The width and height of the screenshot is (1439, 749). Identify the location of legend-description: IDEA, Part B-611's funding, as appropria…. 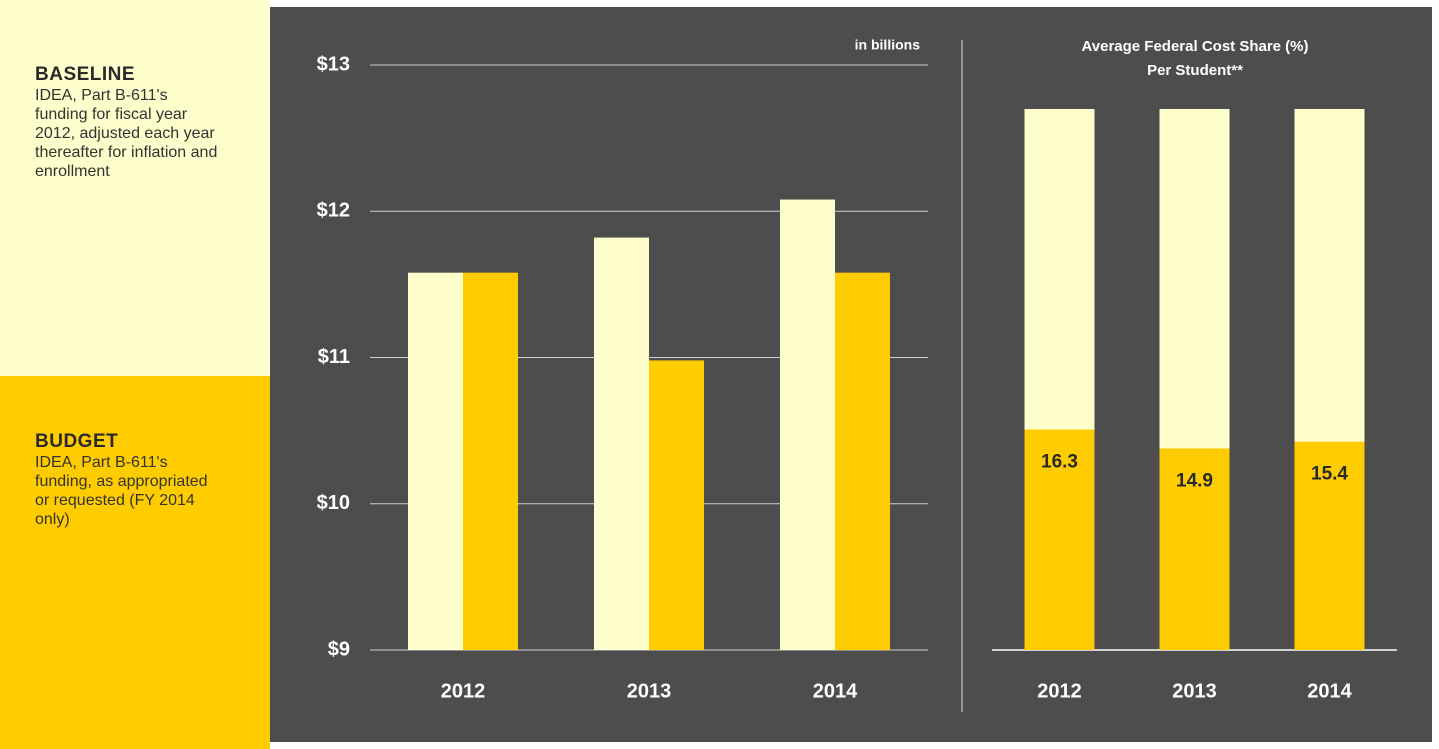
(121, 491).